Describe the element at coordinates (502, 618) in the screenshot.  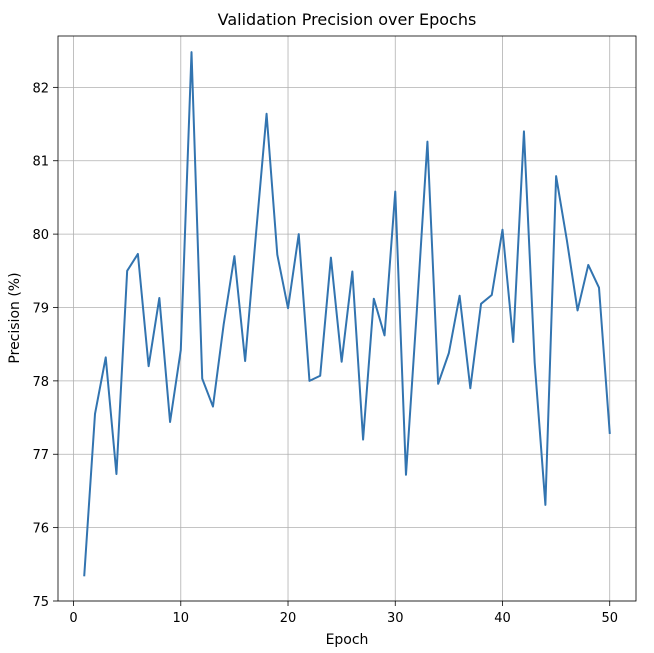
I see `x-tick-label: 40` at that location.